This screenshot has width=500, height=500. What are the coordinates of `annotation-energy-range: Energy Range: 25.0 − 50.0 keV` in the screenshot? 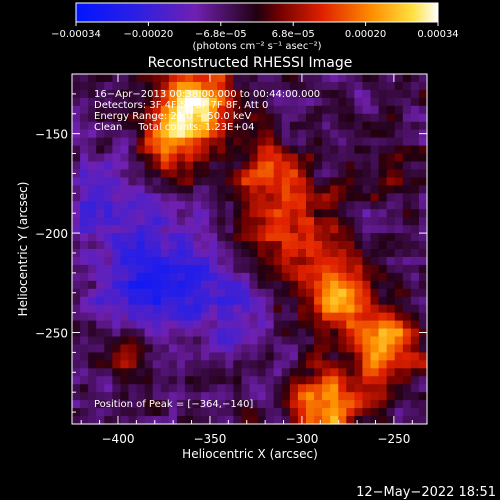 It's located at (172, 116).